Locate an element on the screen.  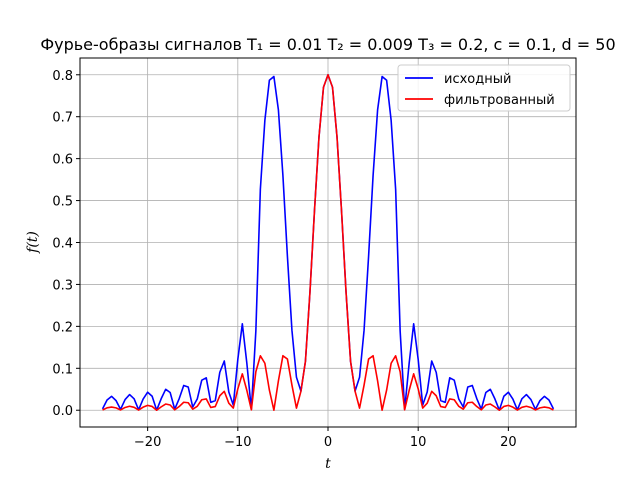
legend-box is located at coordinates (484, 88).